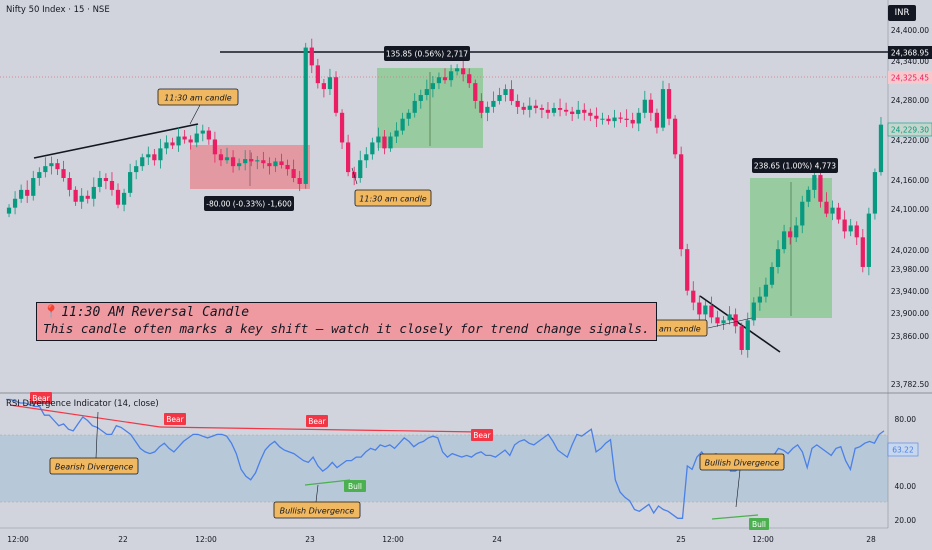 The width and height of the screenshot is (932, 550). I want to click on candle-label-text: 11:30 am candle, so click(667, 329).